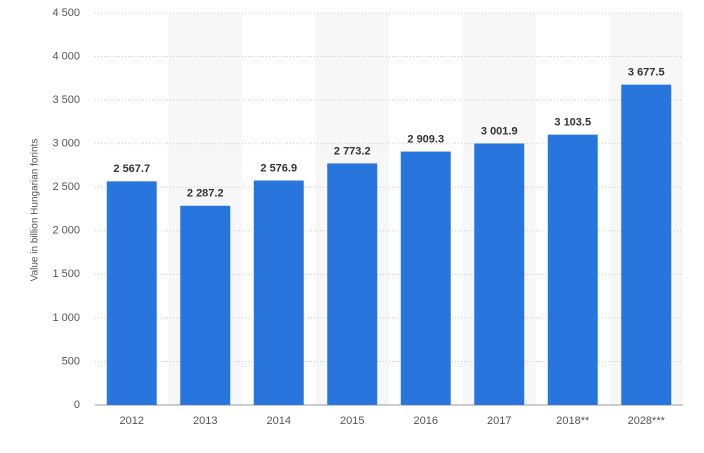  What do you see at coordinates (205, 421) in the screenshot?
I see `x-tick-label: 2013` at bounding box center [205, 421].